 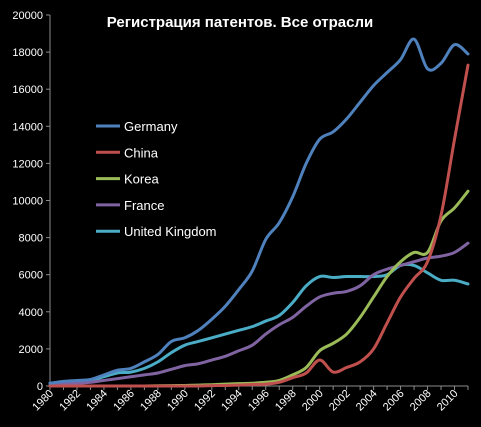 What do you see at coordinates (31, 350) in the screenshot?
I see `y-tick-label: 2000` at bounding box center [31, 350].